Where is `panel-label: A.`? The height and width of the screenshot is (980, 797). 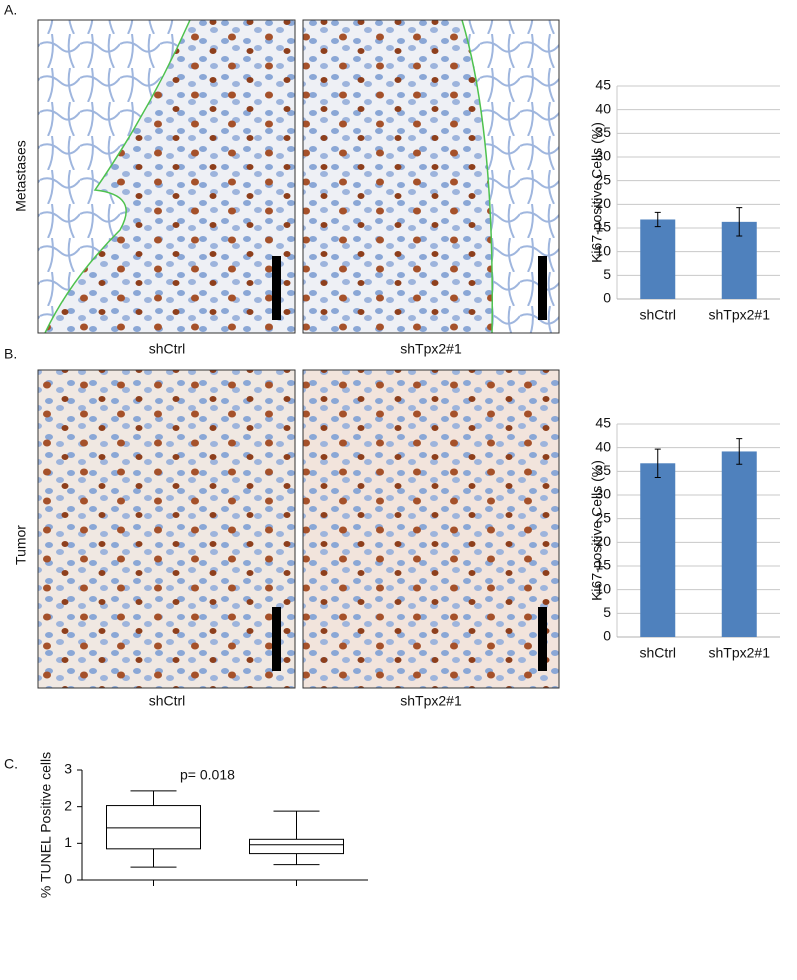 panel-label: A. is located at coordinates (10, 10).